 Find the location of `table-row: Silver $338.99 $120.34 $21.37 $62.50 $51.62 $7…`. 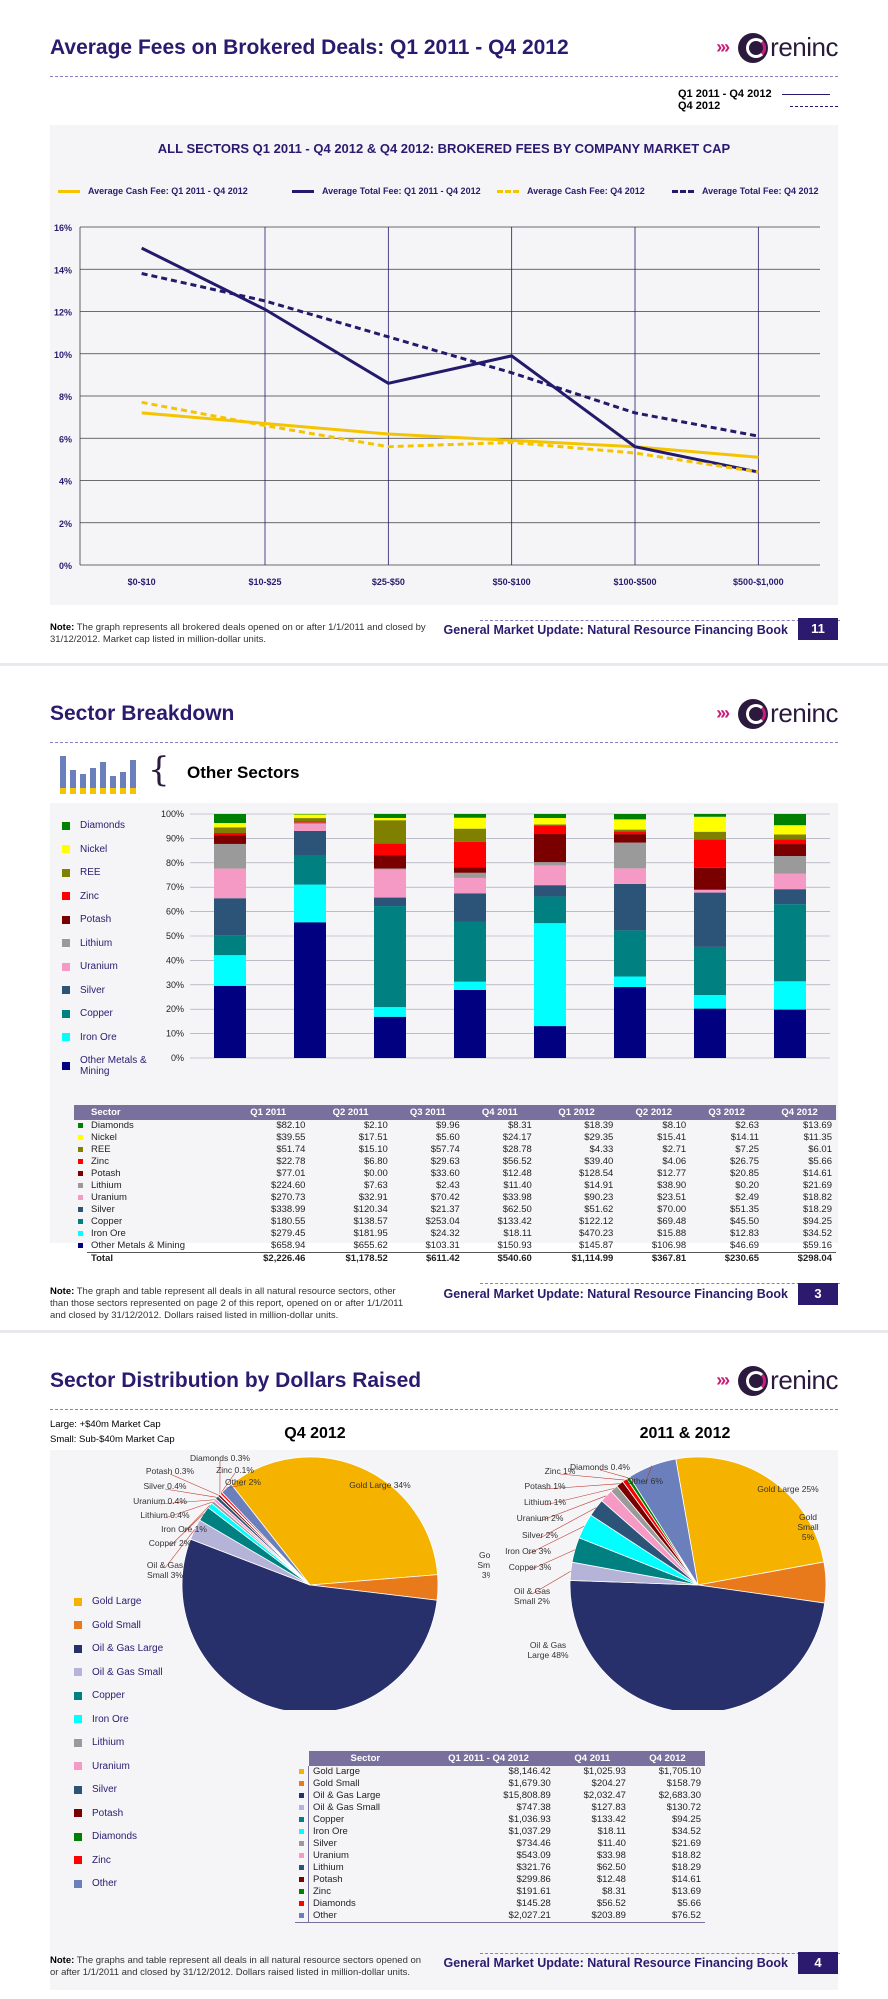

table-row: Silver $338.99 $120.34 $21.37 $62.50 $51.62 $7… is located at coordinates (455, 1210).